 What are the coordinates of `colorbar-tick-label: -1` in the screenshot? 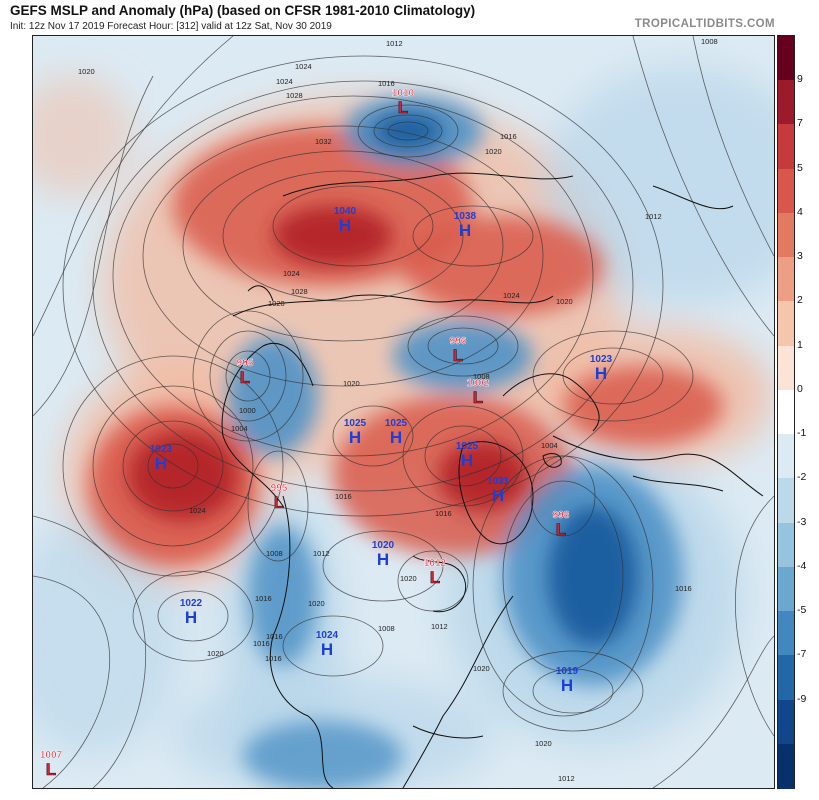 It's located at (802, 433).